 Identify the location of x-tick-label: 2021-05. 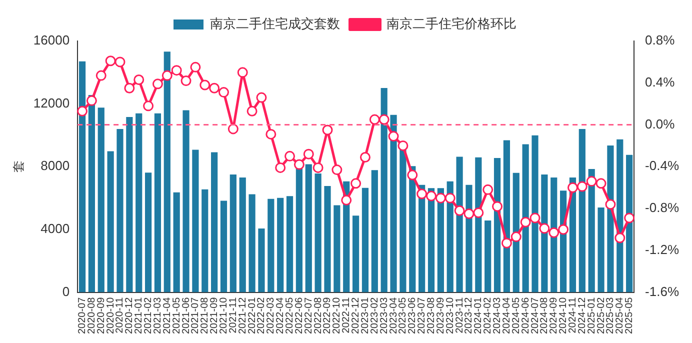
(176, 315).